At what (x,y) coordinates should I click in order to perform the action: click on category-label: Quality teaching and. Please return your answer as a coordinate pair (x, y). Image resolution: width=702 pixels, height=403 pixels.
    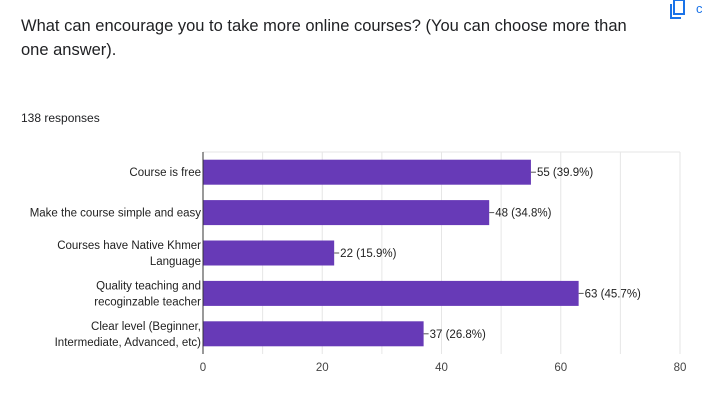
    Looking at the image, I should click on (148, 286).